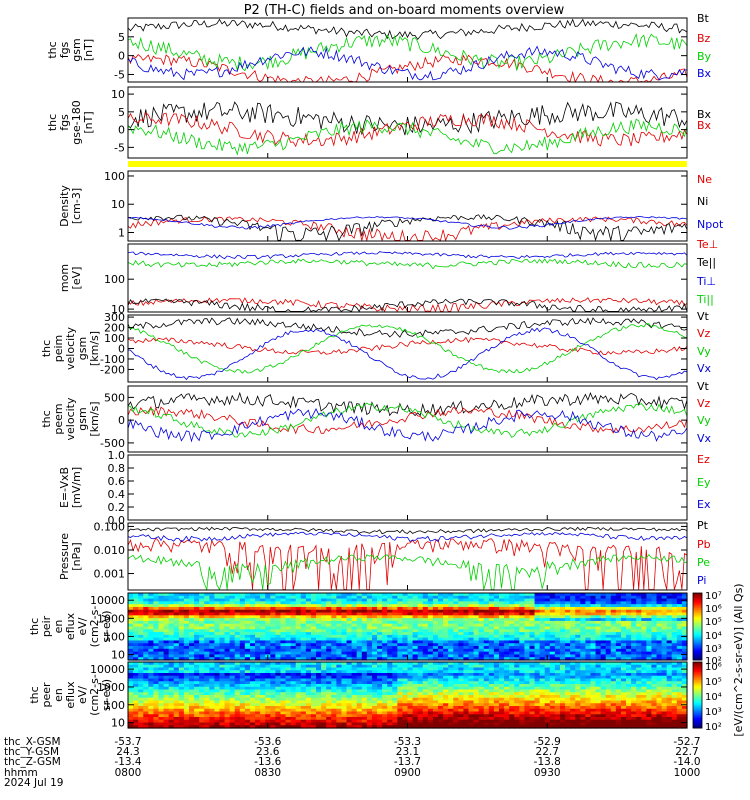  Describe the element at coordinates (703, 459) in the screenshot. I see `legend-ez: Ez` at that location.